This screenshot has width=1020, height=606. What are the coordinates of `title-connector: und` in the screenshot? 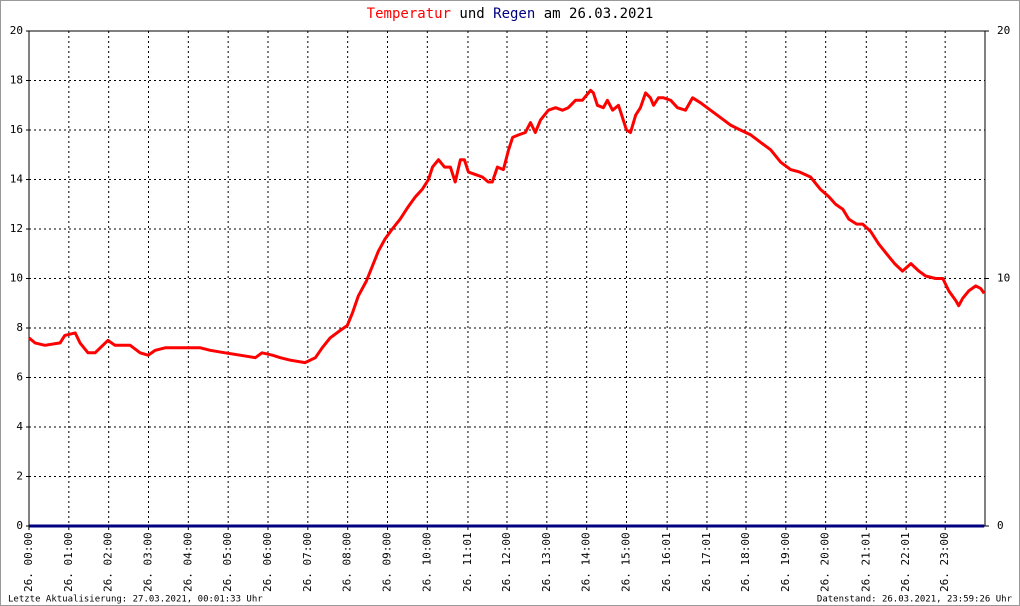 It's located at (471, 14).